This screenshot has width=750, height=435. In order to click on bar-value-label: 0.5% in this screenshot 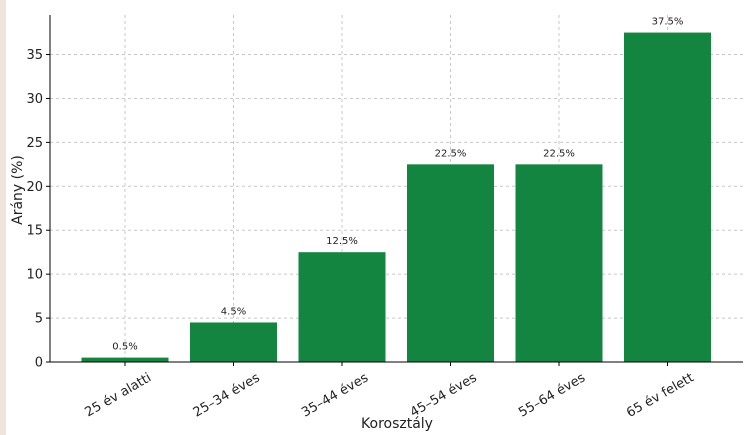, I will do `click(124, 347)`.